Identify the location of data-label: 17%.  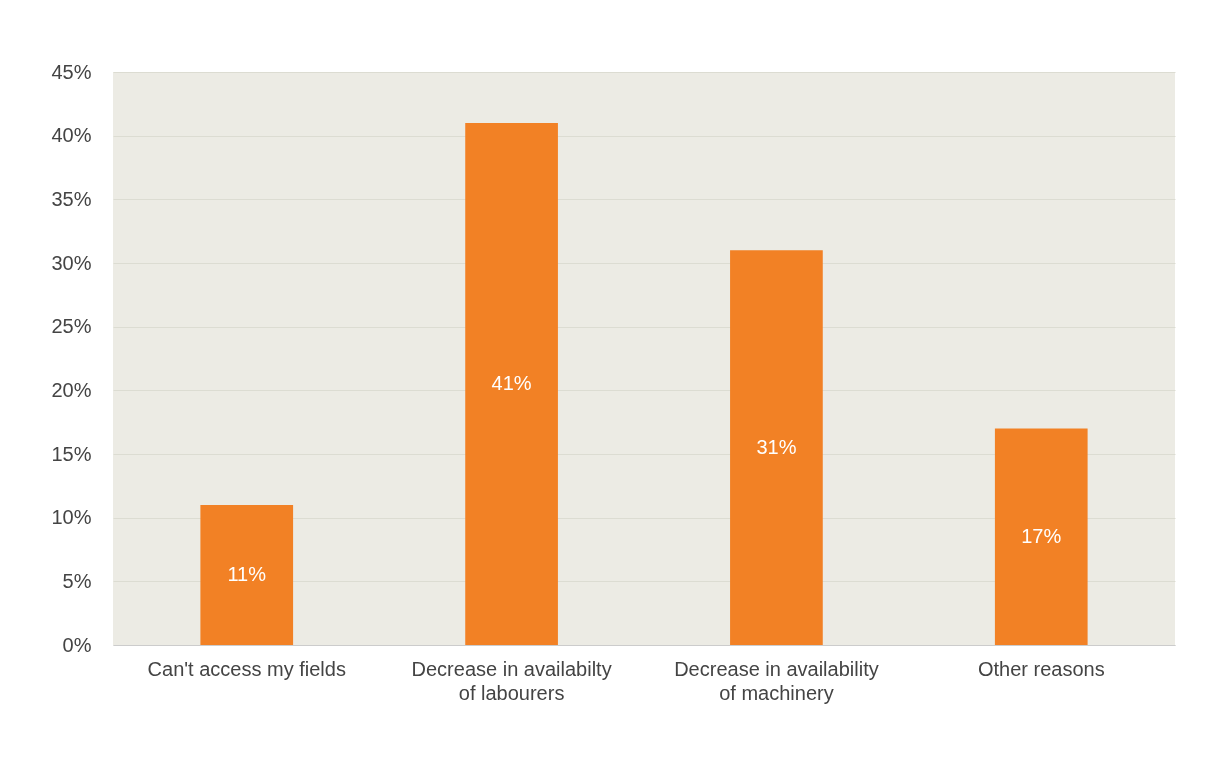
(1041, 535).